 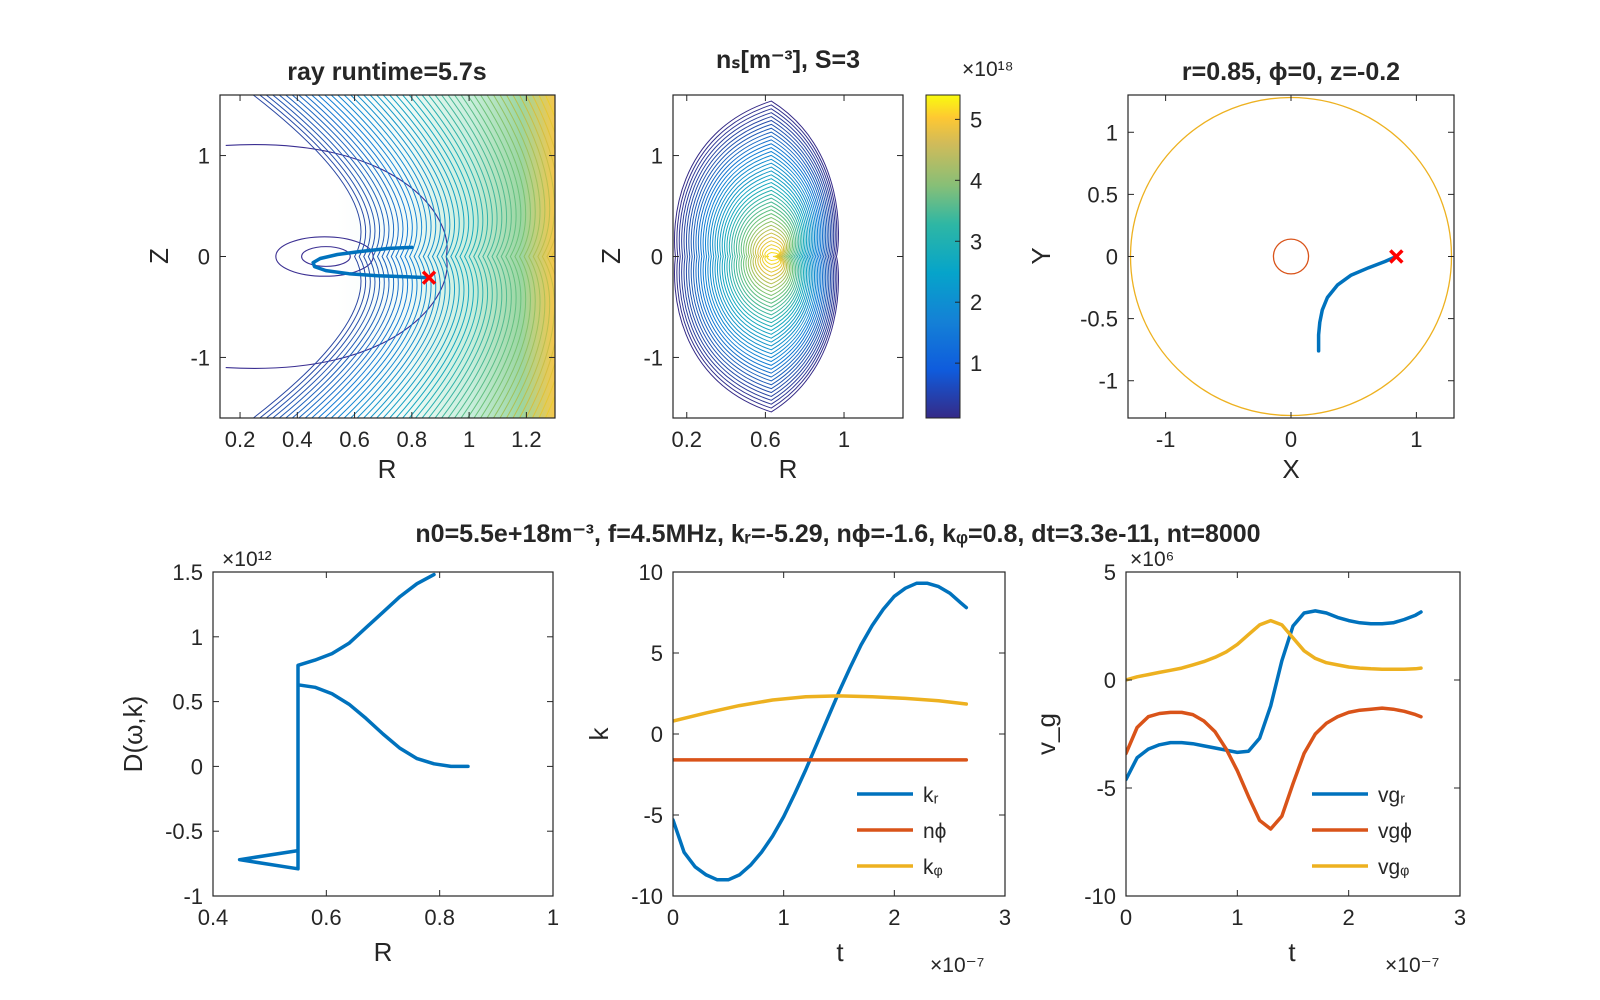 What do you see at coordinates (943, 256) in the screenshot?
I see `colorbar` at bounding box center [943, 256].